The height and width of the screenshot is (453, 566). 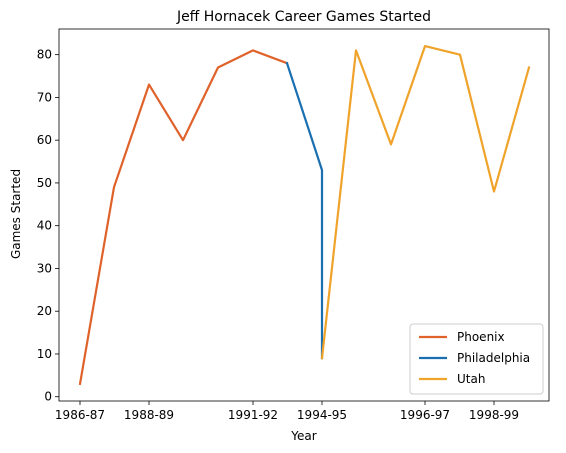 I want to click on legend-label-philadelphia: Philadelphia, so click(x=493, y=358).